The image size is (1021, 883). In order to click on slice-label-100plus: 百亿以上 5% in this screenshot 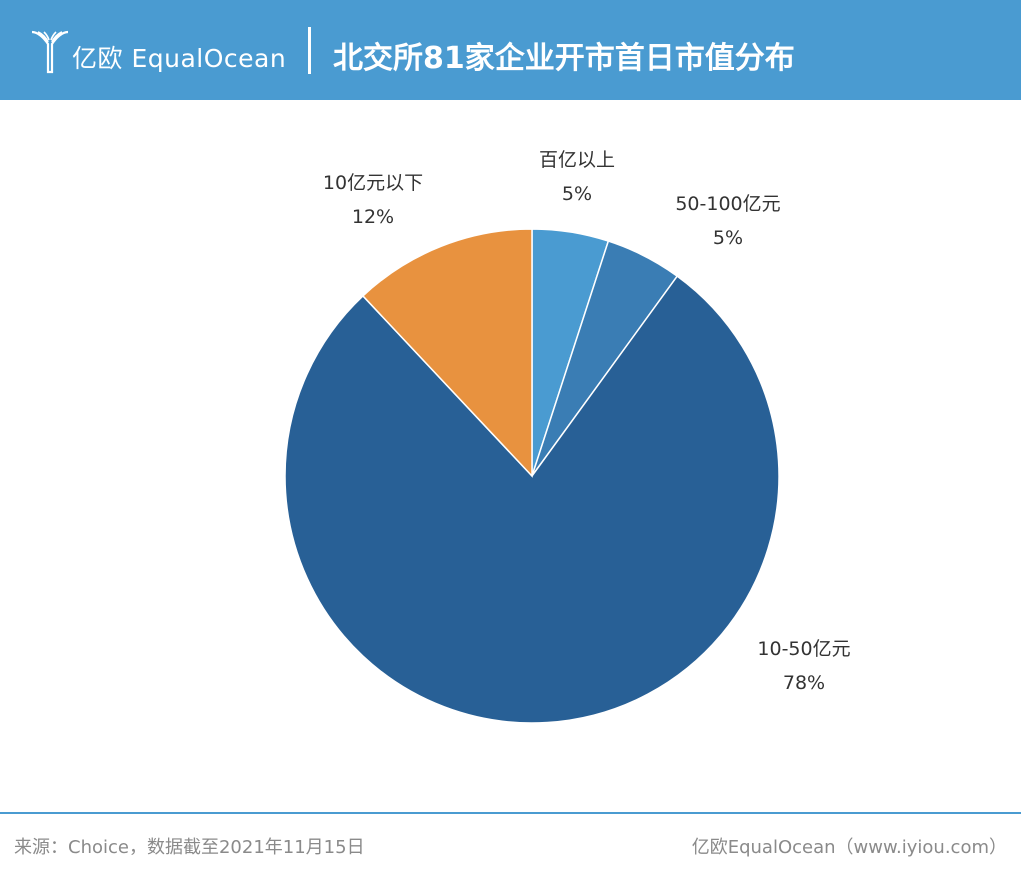, I will do `click(577, 177)`.